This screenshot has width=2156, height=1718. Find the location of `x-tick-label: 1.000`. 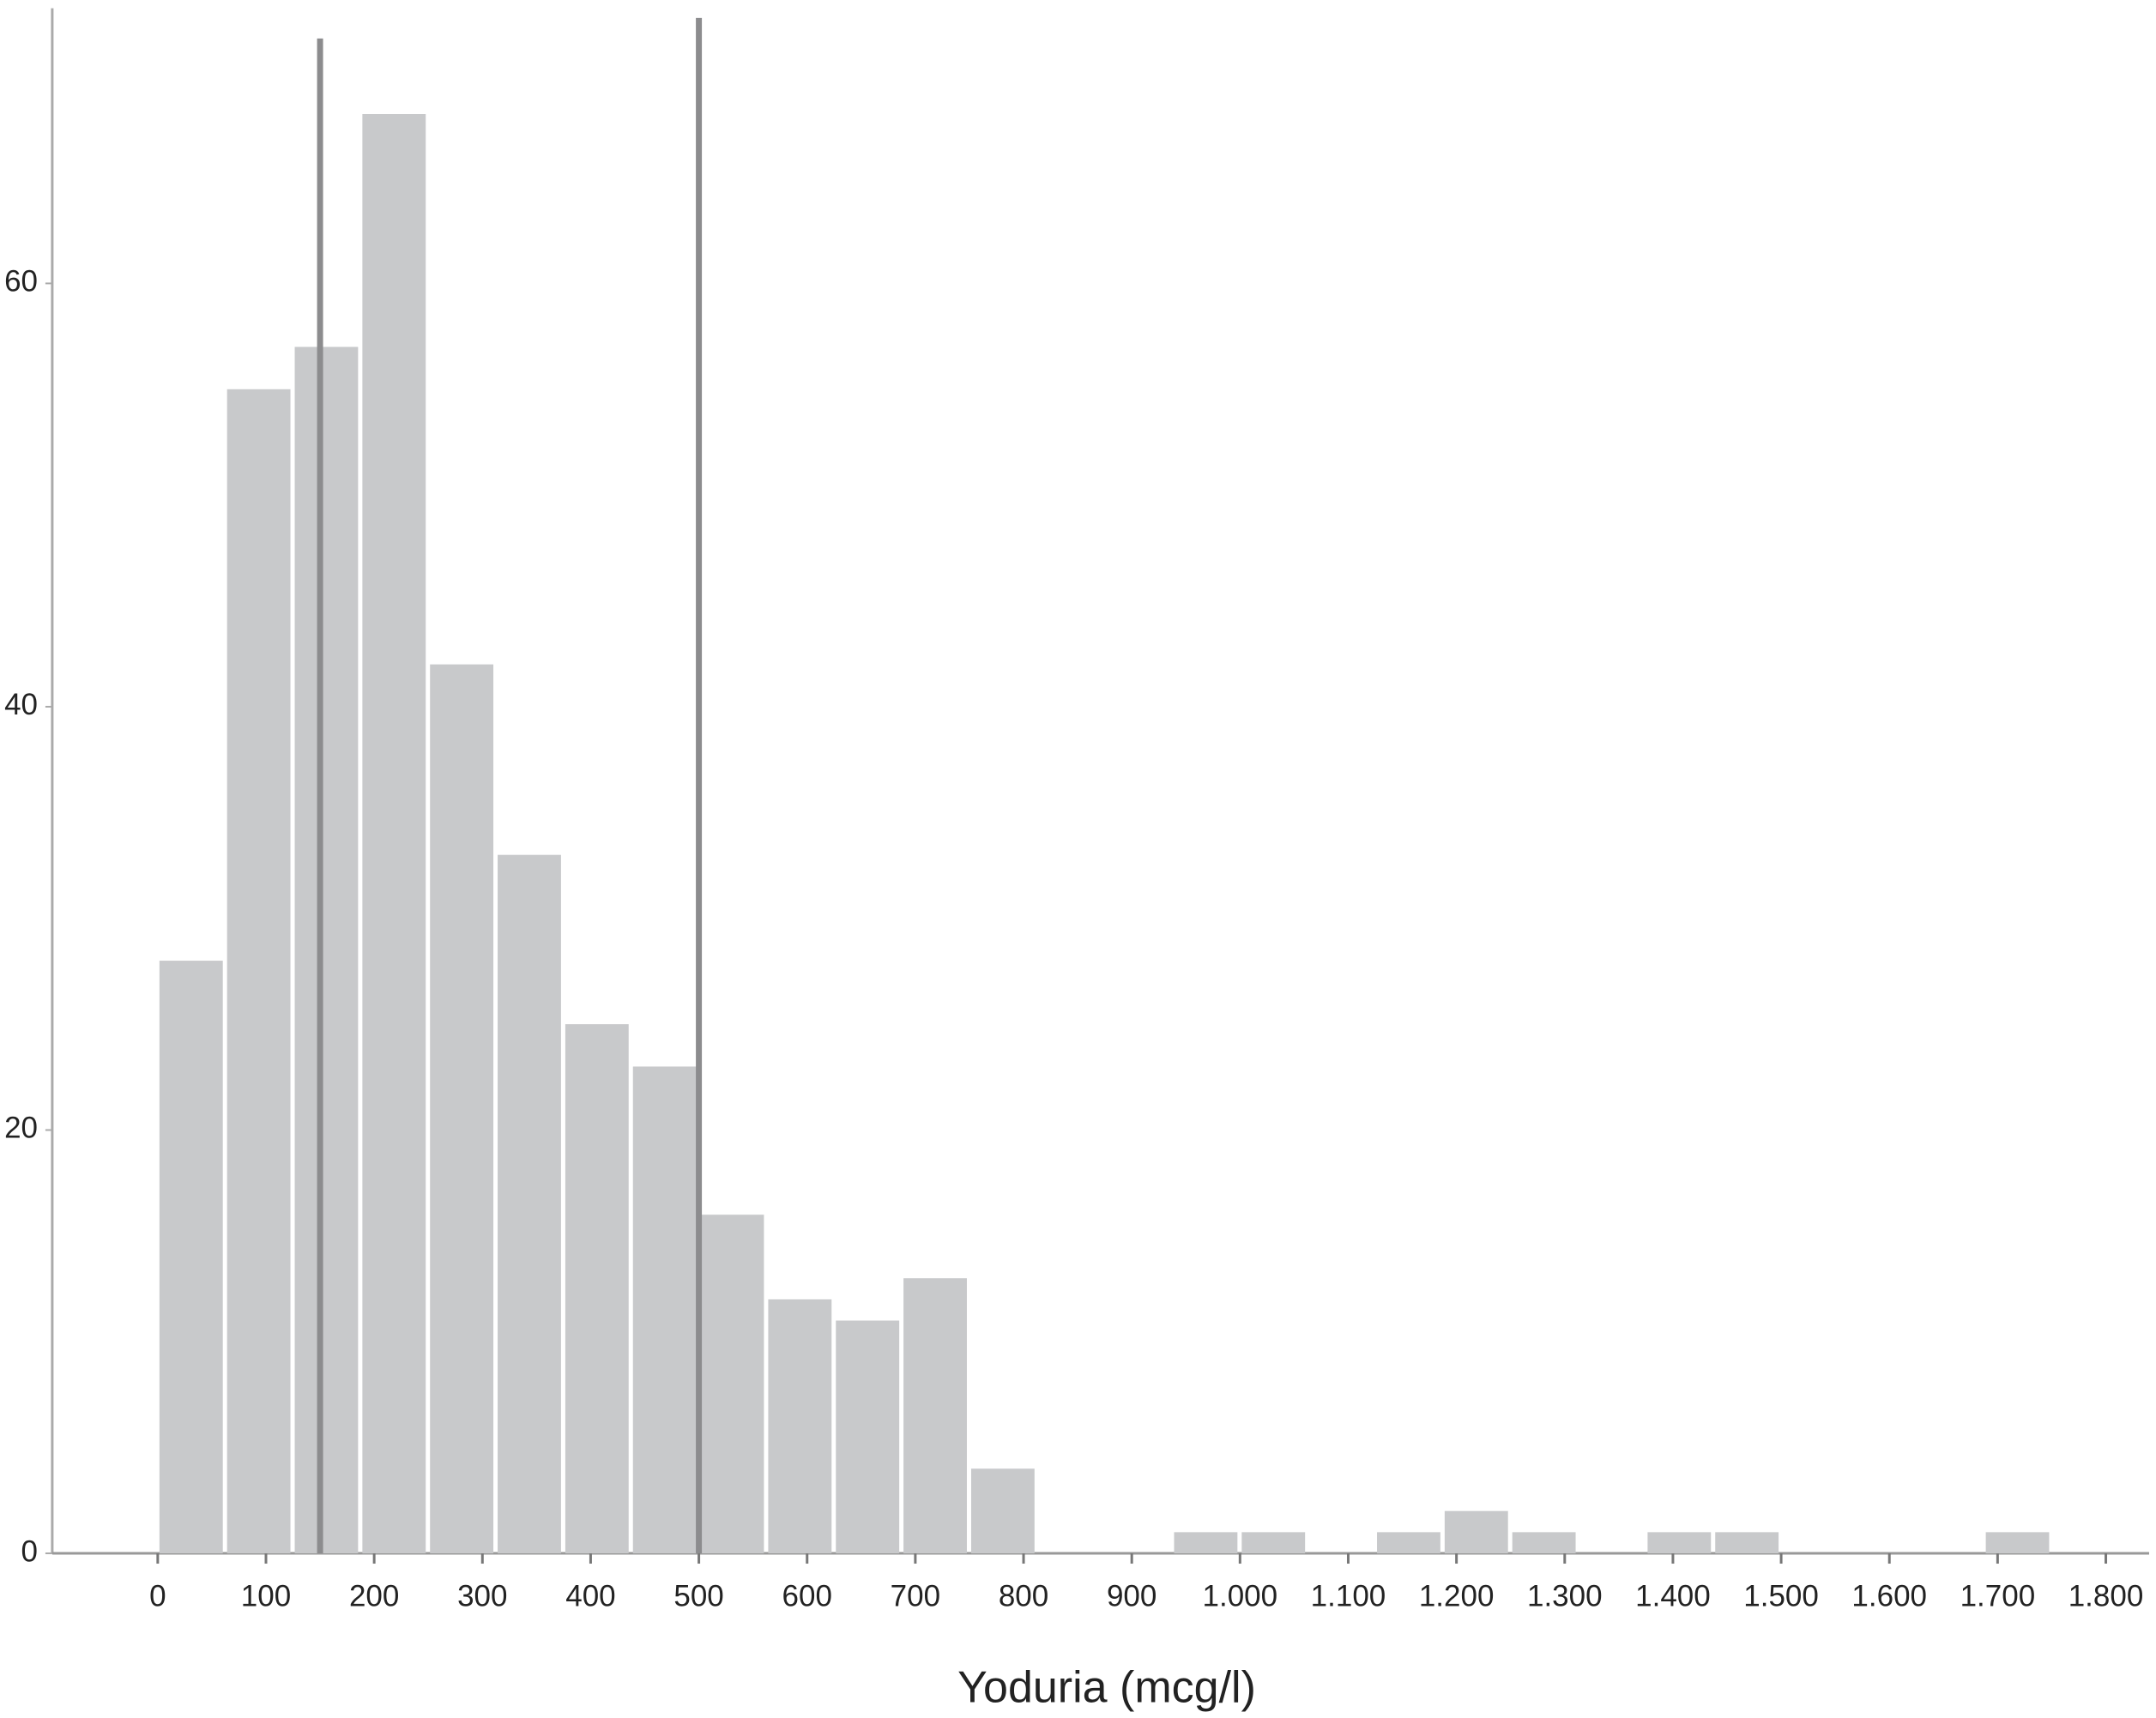

x-tick-label: 1.000 is located at coordinates (1240, 1596).